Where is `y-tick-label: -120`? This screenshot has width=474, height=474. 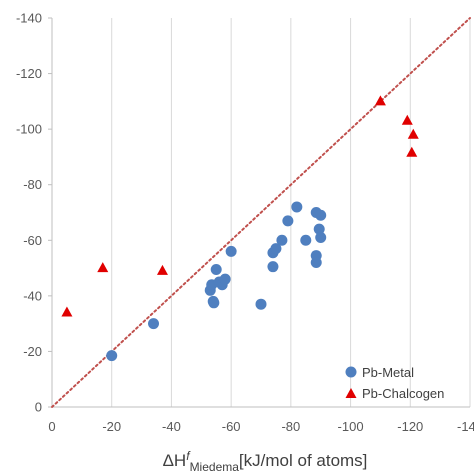
y-tick-label: -120 is located at coordinates (29, 73).